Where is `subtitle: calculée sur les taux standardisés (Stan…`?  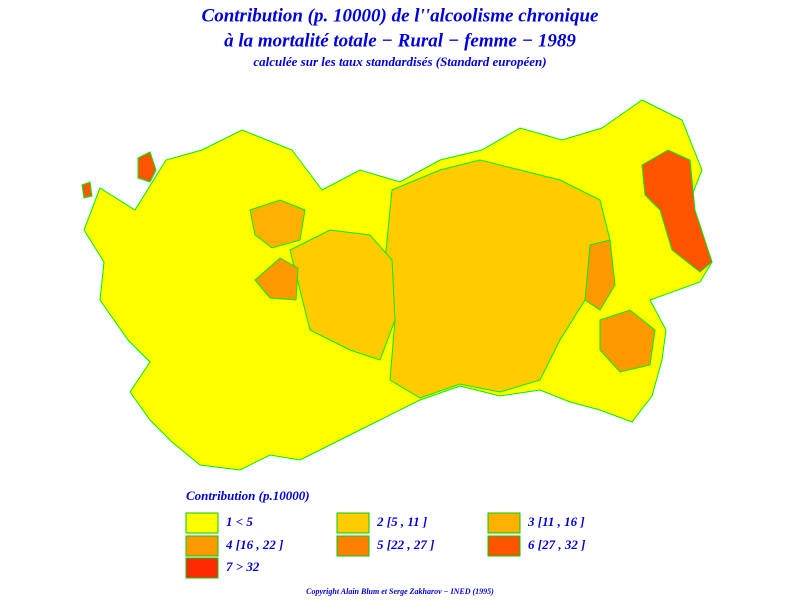 subtitle: calculée sur les taux standardisés (Stan… is located at coordinates (399, 61).